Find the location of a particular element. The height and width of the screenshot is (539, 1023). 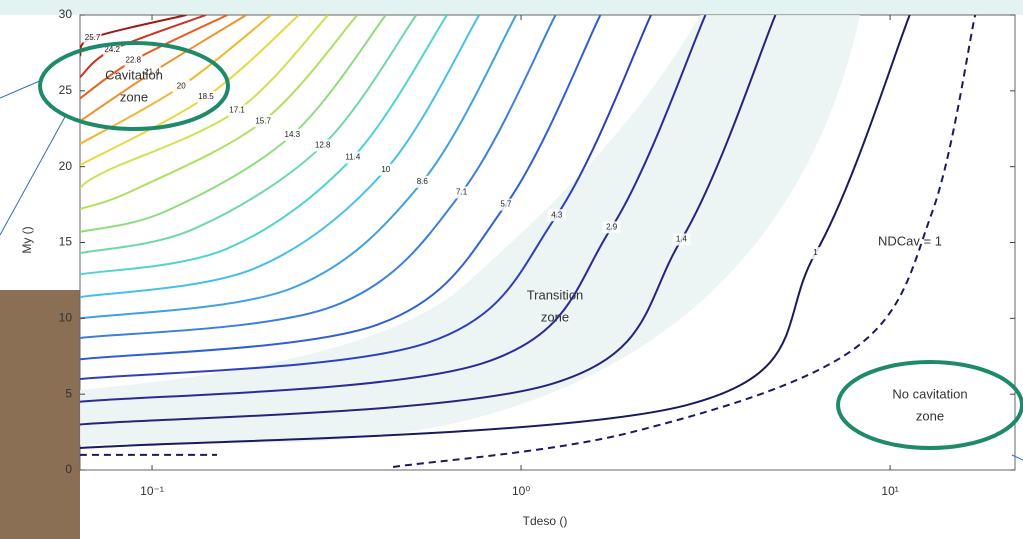

contour-label: 18.5 is located at coordinates (206, 96).